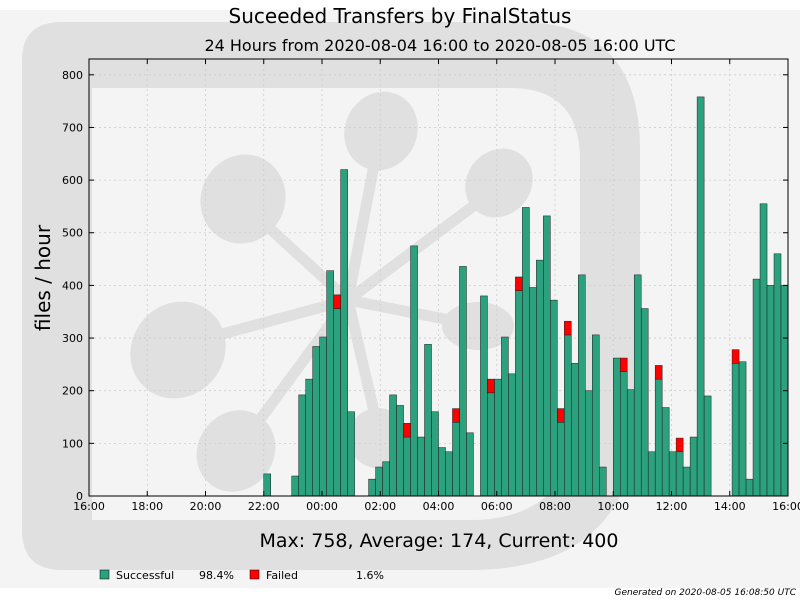 The width and height of the screenshot is (800, 600). I want to click on legend-percent-successful: 98.4%, so click(216, 575).